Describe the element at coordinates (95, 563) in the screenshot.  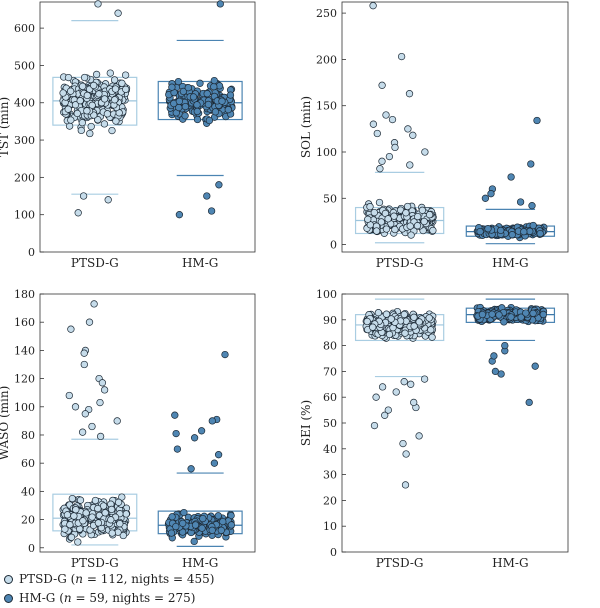
I see `x-category-label: PTSD-G` at that location.